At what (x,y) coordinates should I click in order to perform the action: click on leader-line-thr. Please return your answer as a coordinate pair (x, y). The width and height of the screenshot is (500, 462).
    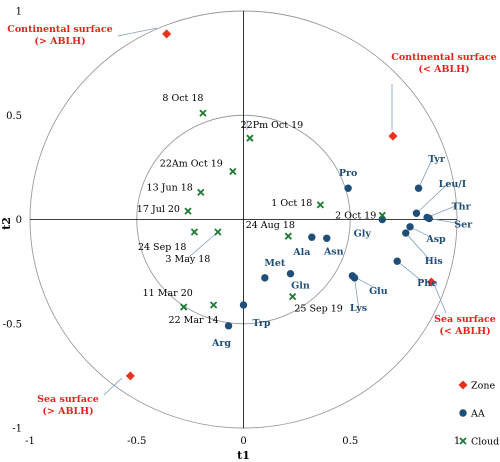
    Looking at the image, I should click on (442, 211).